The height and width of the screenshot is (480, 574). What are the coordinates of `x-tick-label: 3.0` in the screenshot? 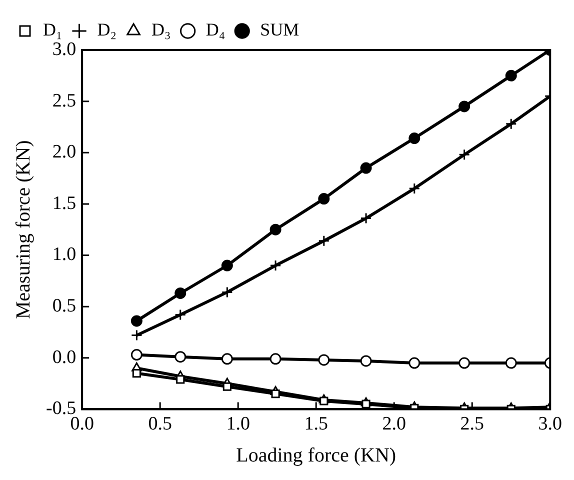 It's located at (550, 424).